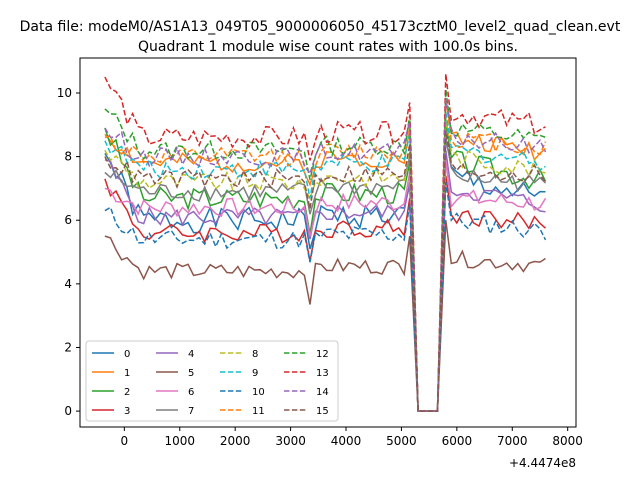 The image size is (640, 480). What do you see at coordinates (68, 347) in the screenshot?
I see `y-tick-label: 2` at bounding box center [68, 347].